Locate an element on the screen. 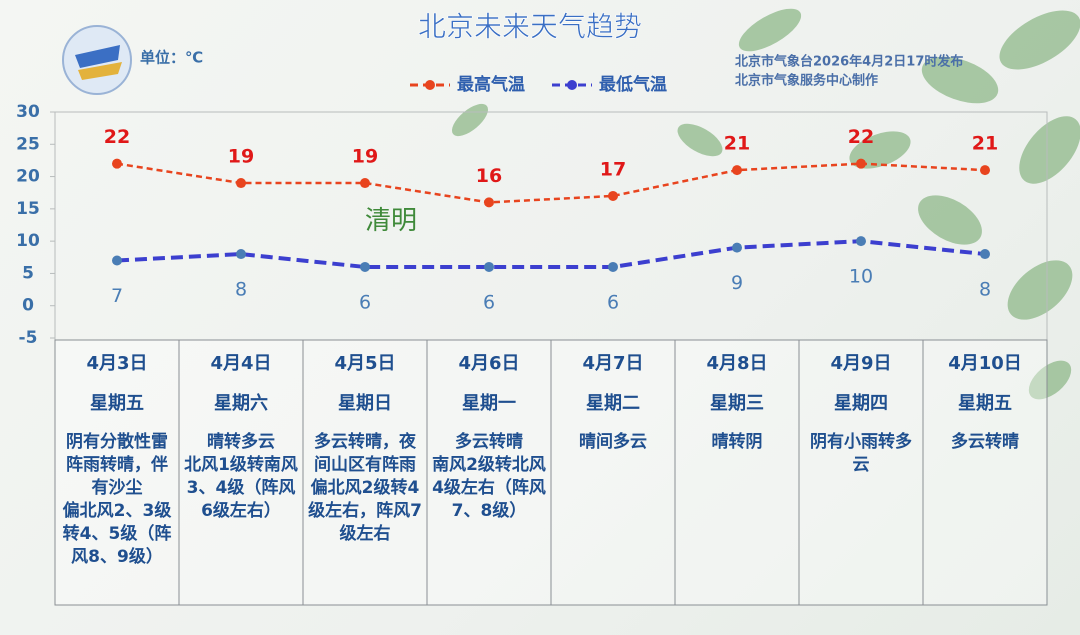  weekday: 星期一 is located at coordinates (489, 403).